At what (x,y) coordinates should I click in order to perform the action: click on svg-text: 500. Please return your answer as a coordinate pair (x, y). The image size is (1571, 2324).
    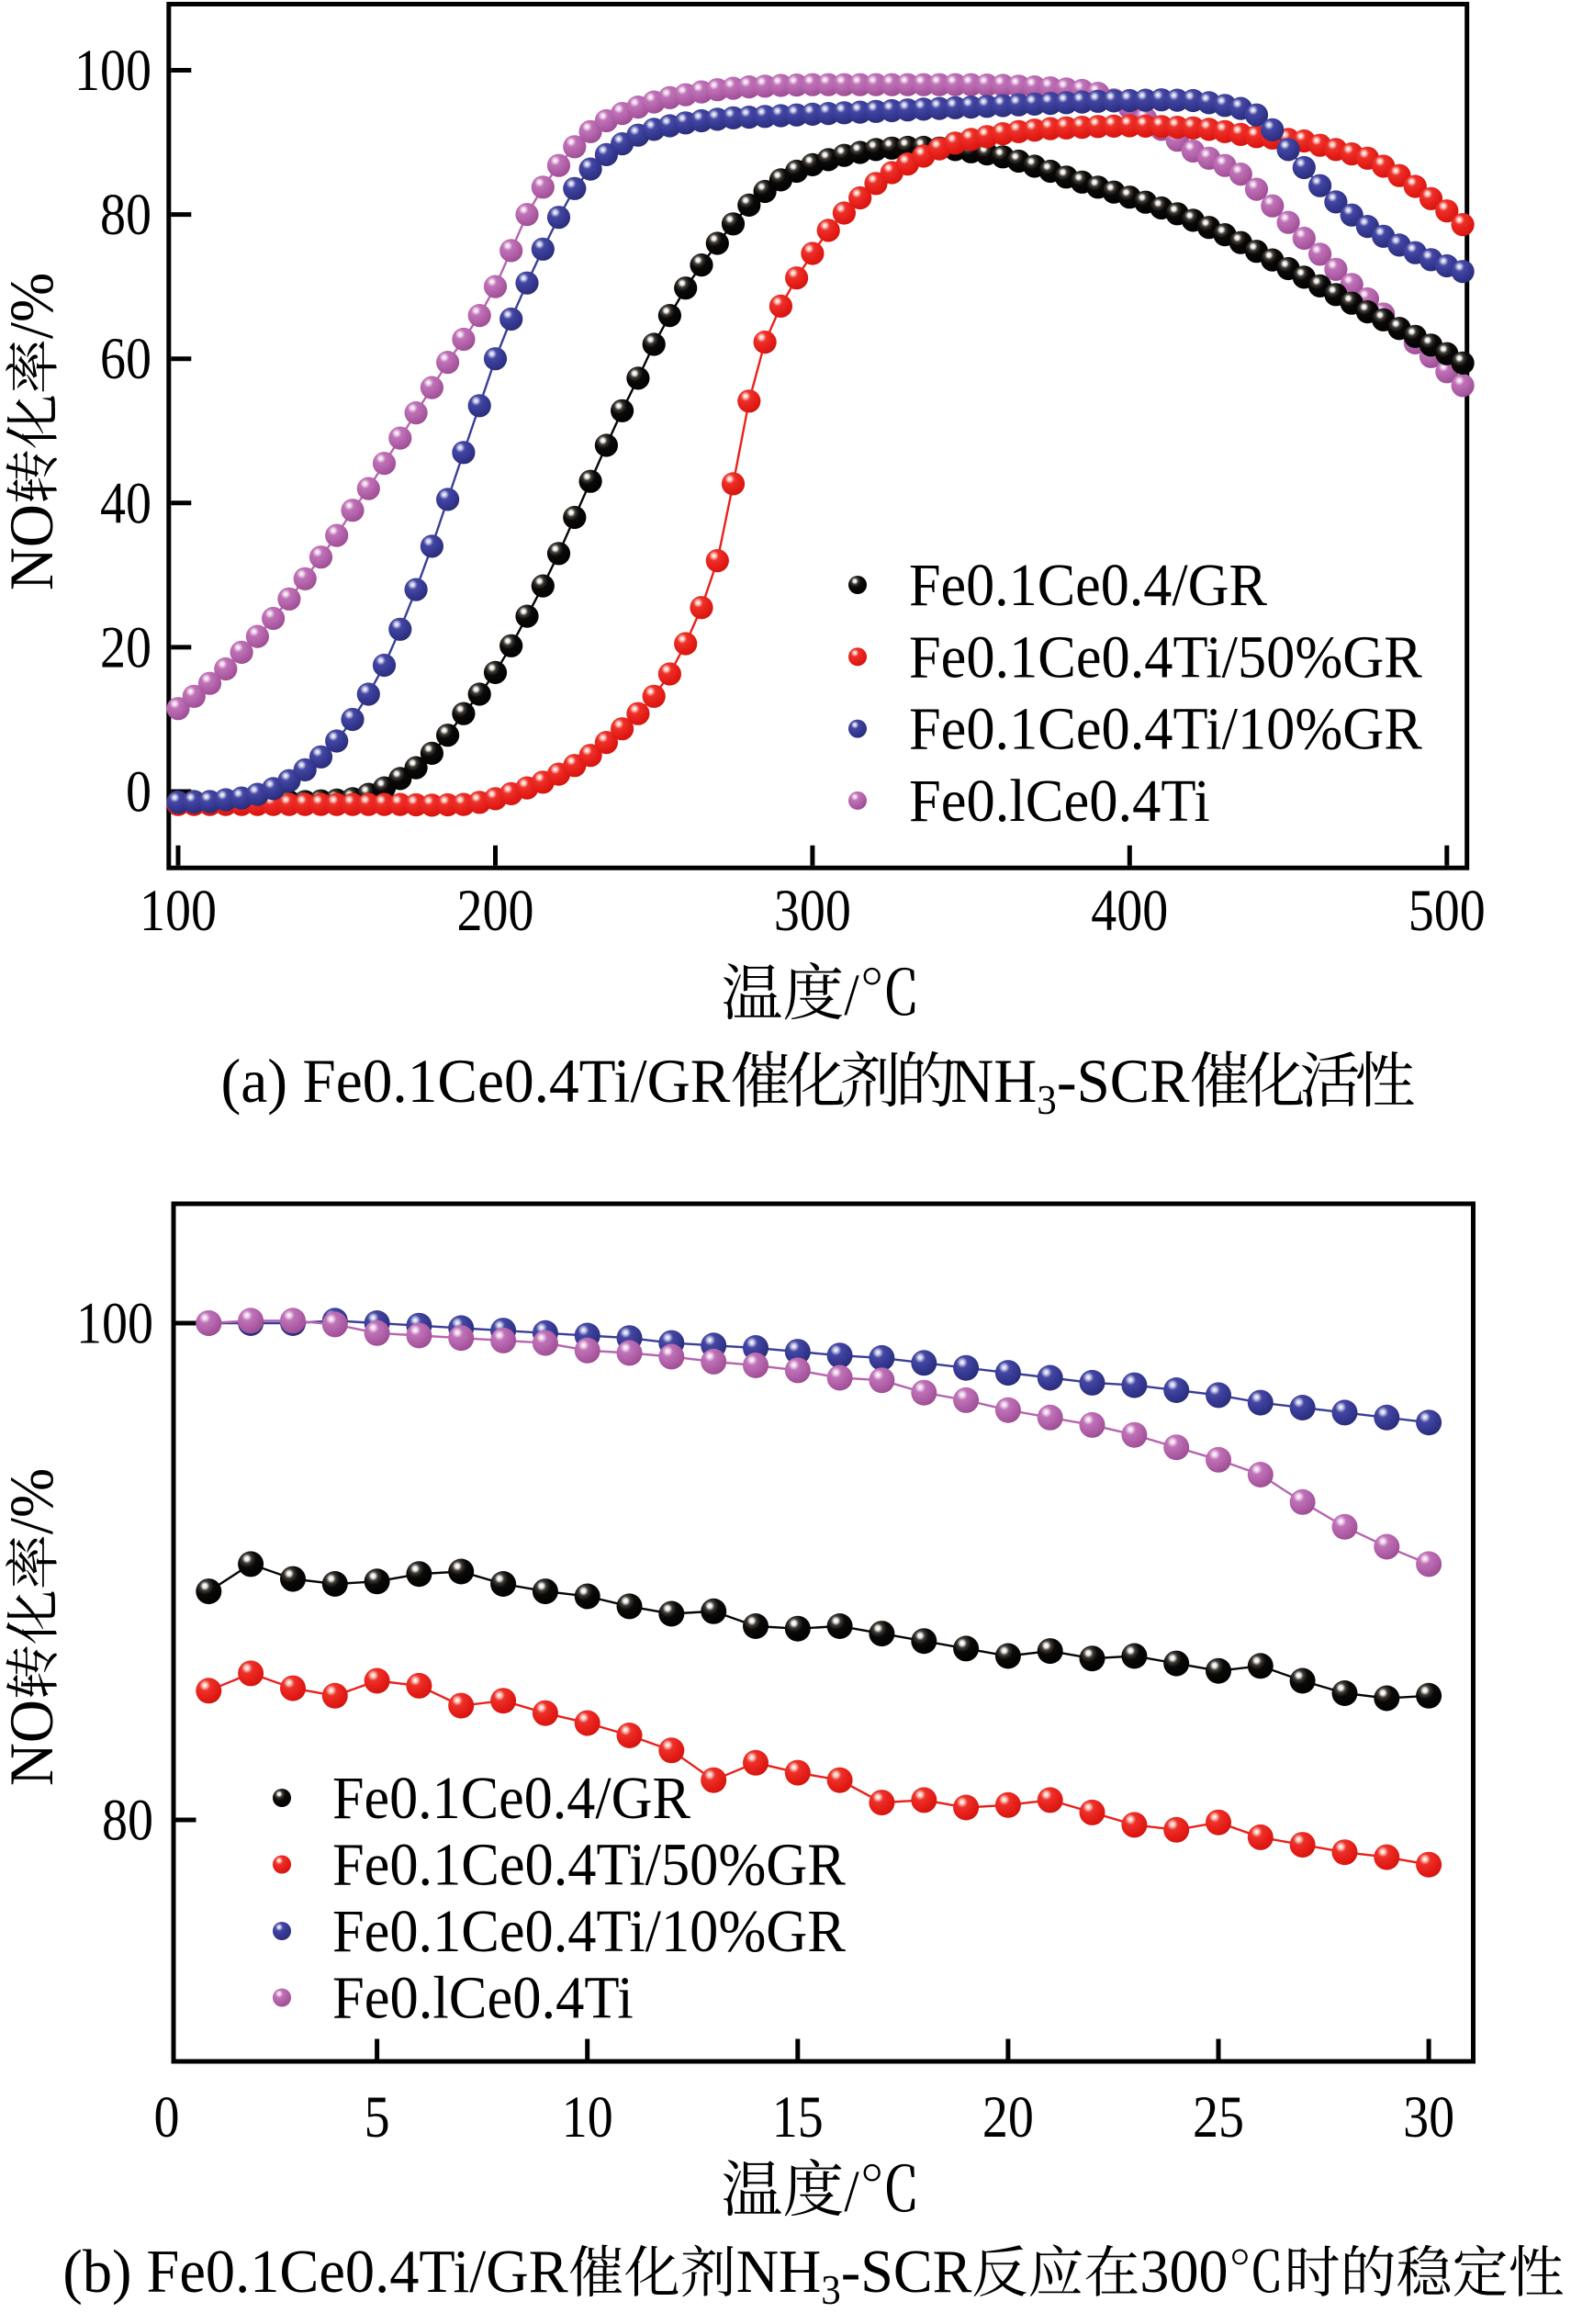
    Looking at the image, I should click on (1447, 911).